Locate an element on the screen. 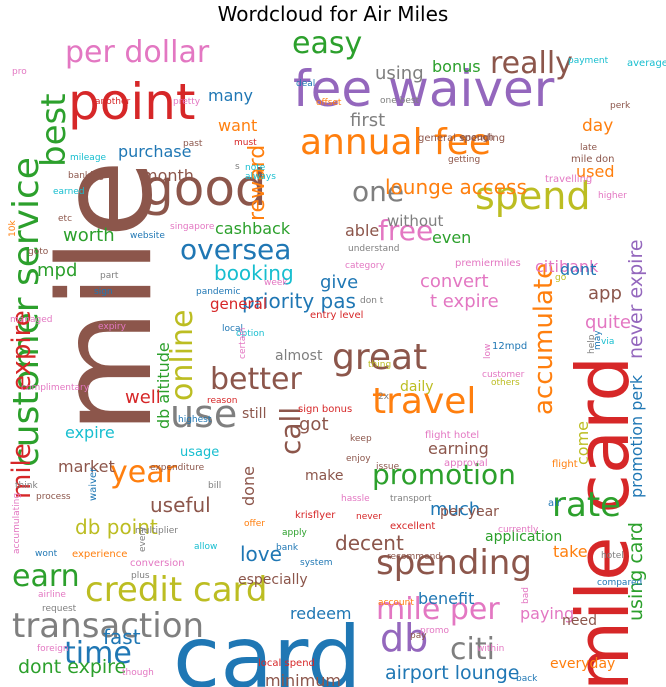 The image size is (666, 687). word-rate: rate is located at coordinates (586, 505).